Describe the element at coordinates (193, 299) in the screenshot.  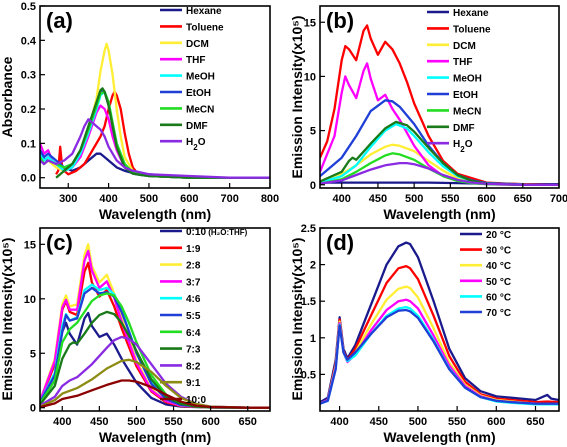
I see `legend-label: 4:6` at that location.